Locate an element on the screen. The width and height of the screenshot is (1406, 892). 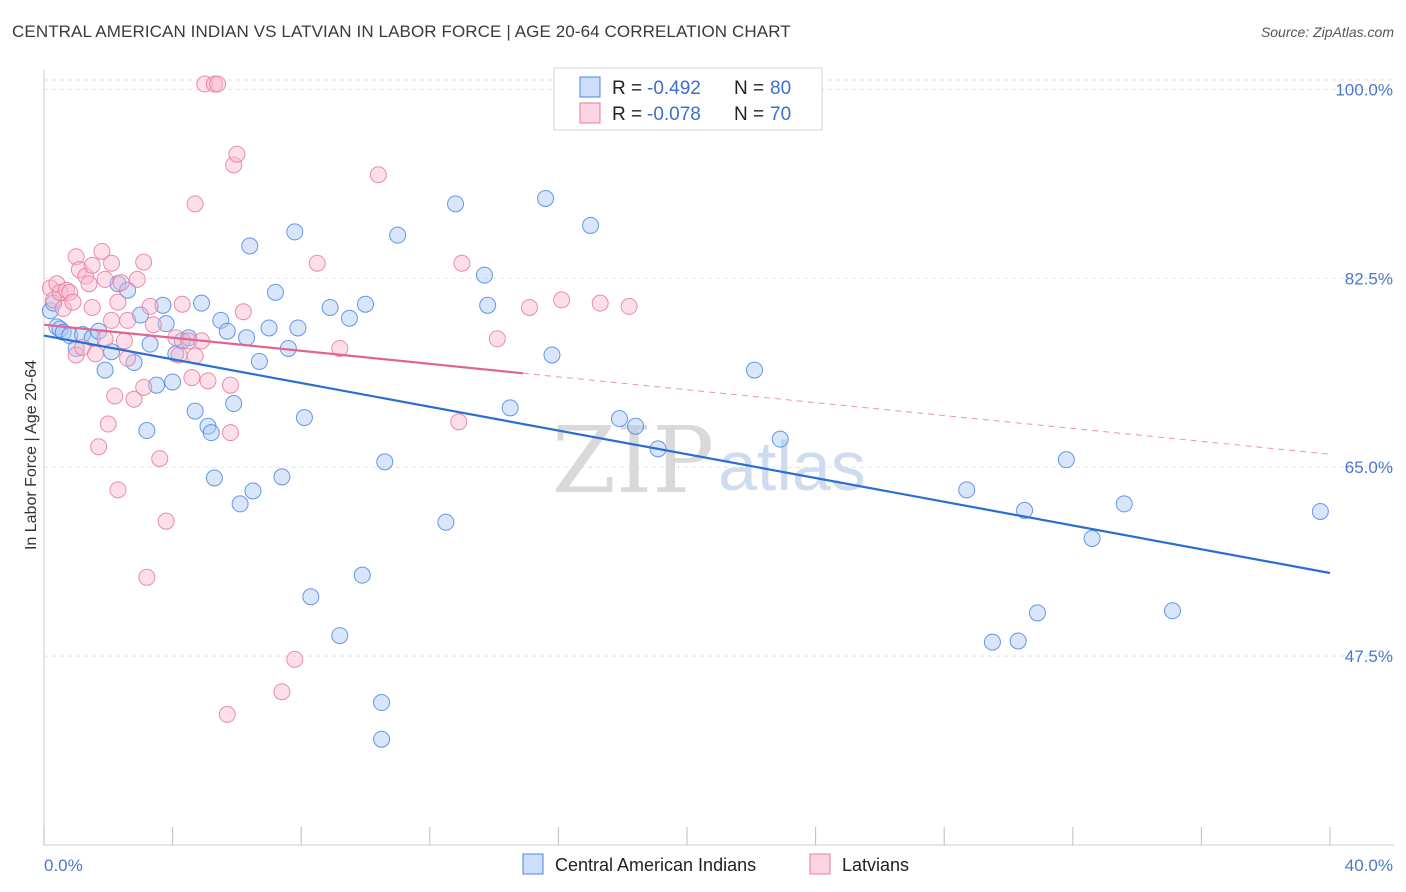
y-axis-title: In Labor Force | Age 20-64 is located at coordinates (31, 455).